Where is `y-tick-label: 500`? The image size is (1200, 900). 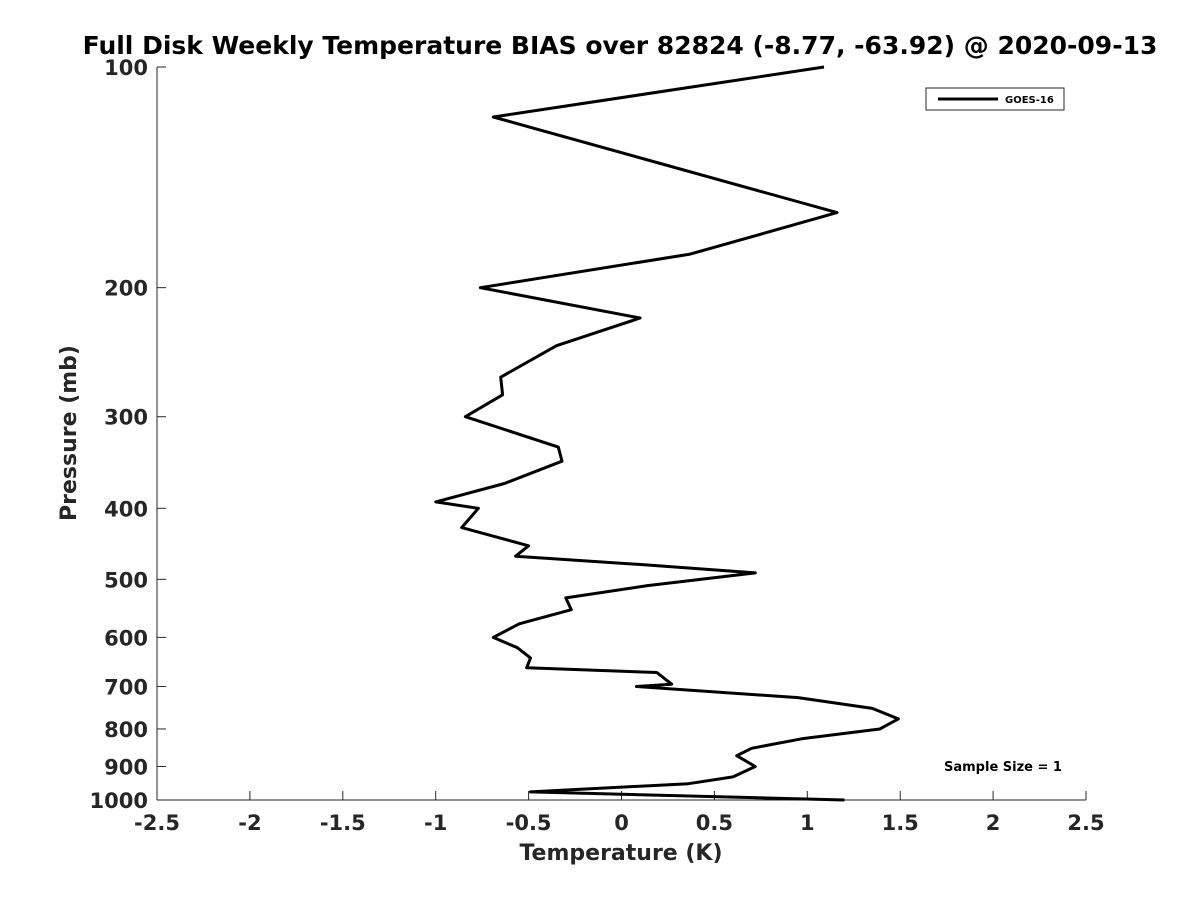 y-tick-label: 500 is located at coordinates (126, 580).